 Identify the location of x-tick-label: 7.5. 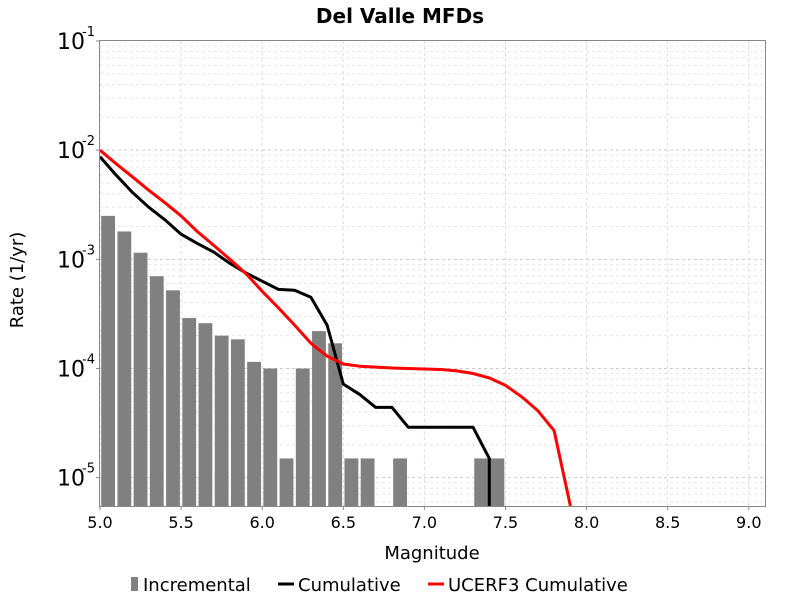
(505, 522).